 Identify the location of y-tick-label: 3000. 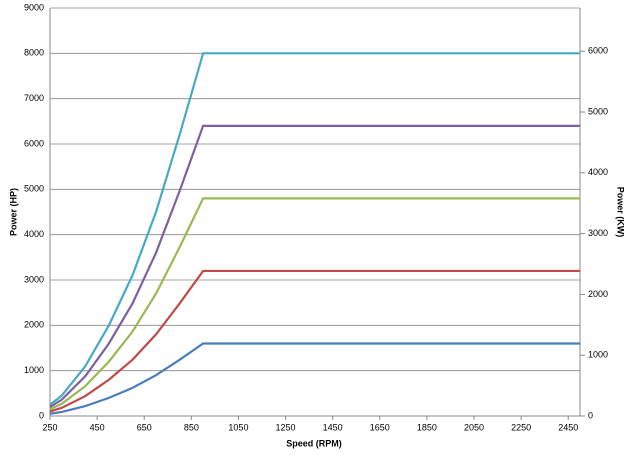
(34, 279).